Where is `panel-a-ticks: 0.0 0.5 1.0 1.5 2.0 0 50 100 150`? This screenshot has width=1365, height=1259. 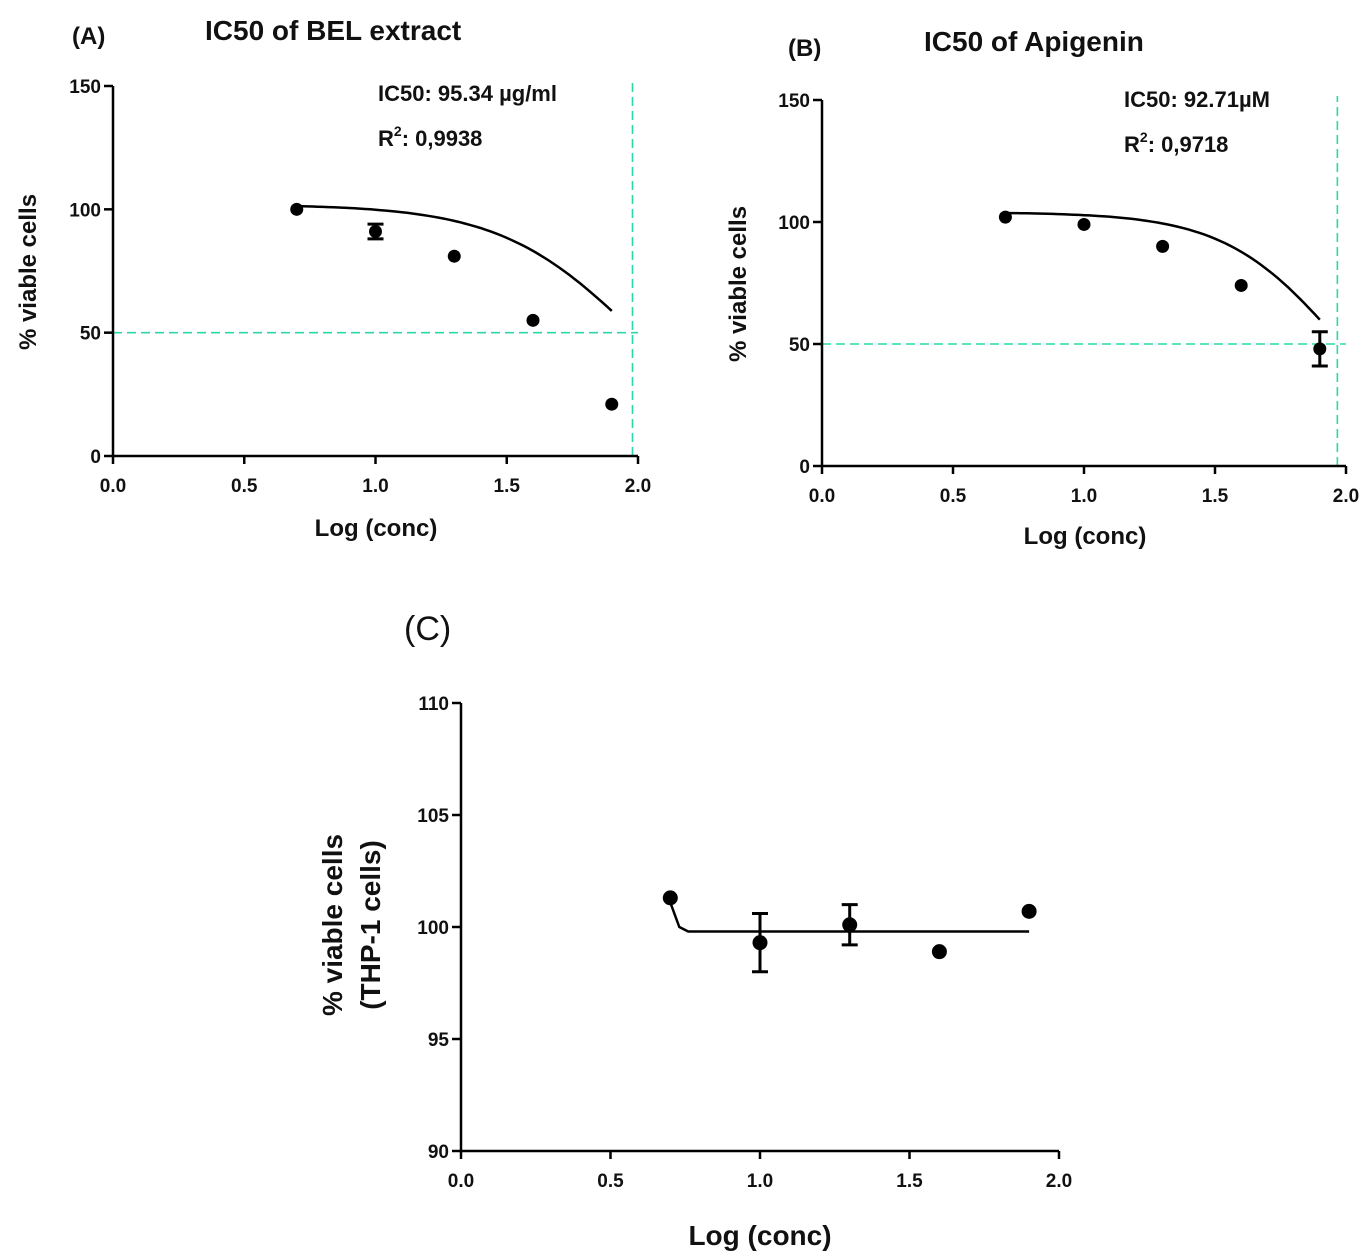
panel-a-ticks: 0.0 0.5 1.0 1.5 2.0 0 50 100 150 is located at coordinates (360, 287).